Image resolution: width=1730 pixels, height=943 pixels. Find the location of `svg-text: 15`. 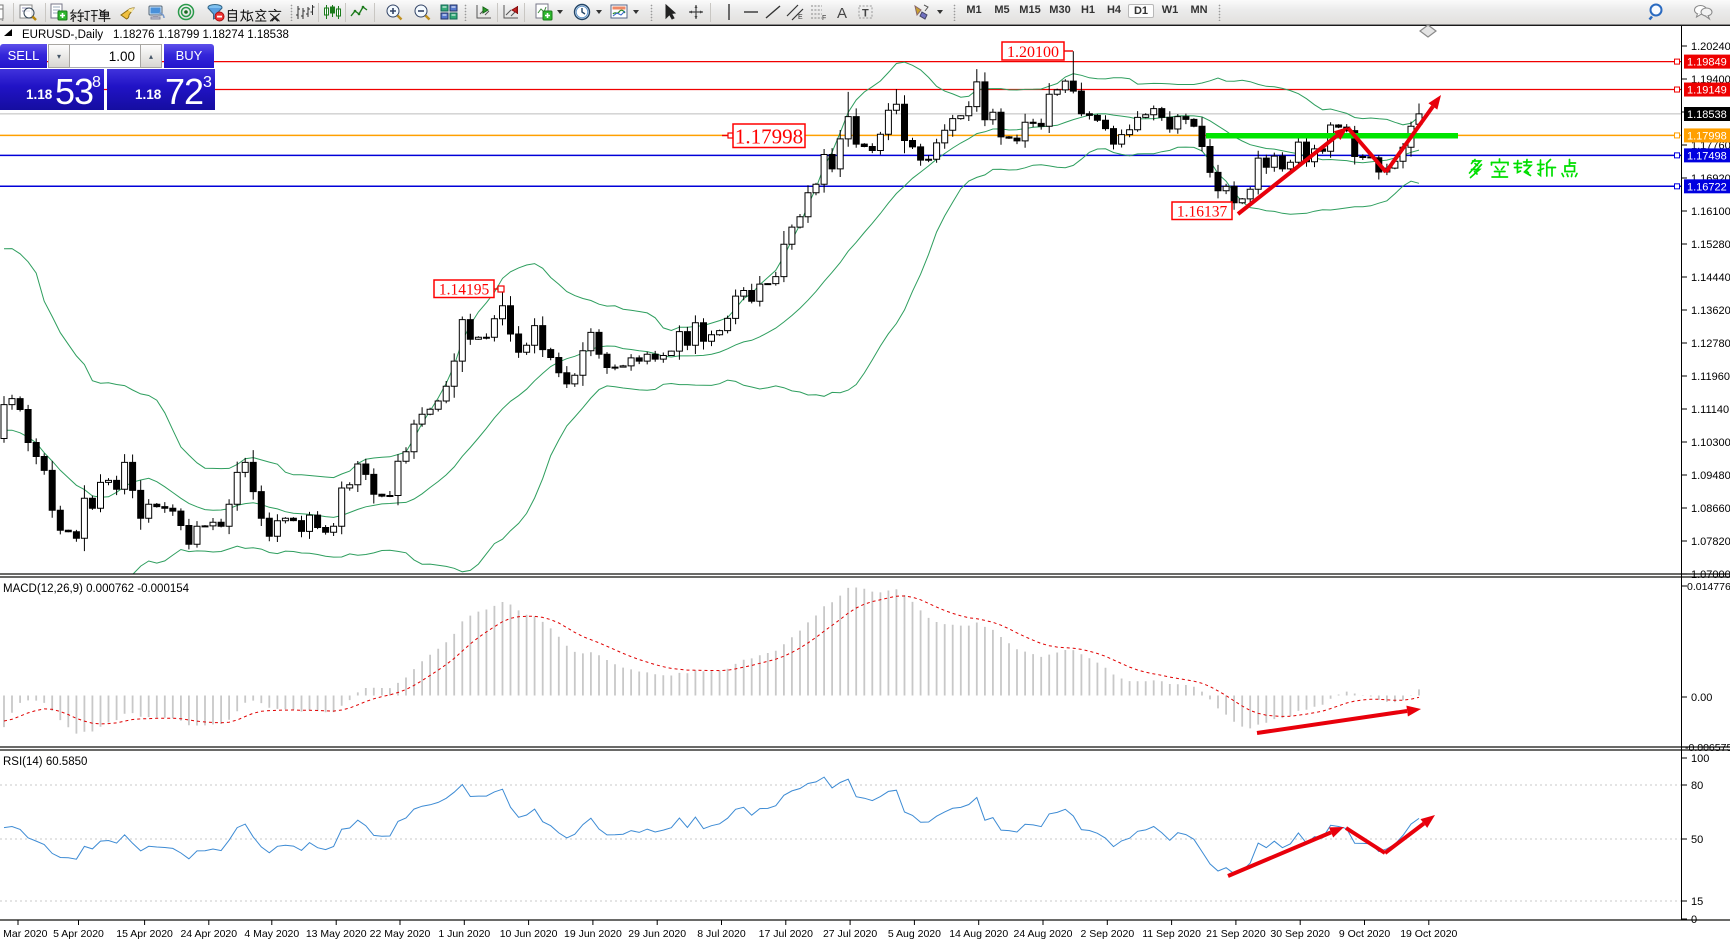

svg-text: 15 is located at coordinates (1697, 902).